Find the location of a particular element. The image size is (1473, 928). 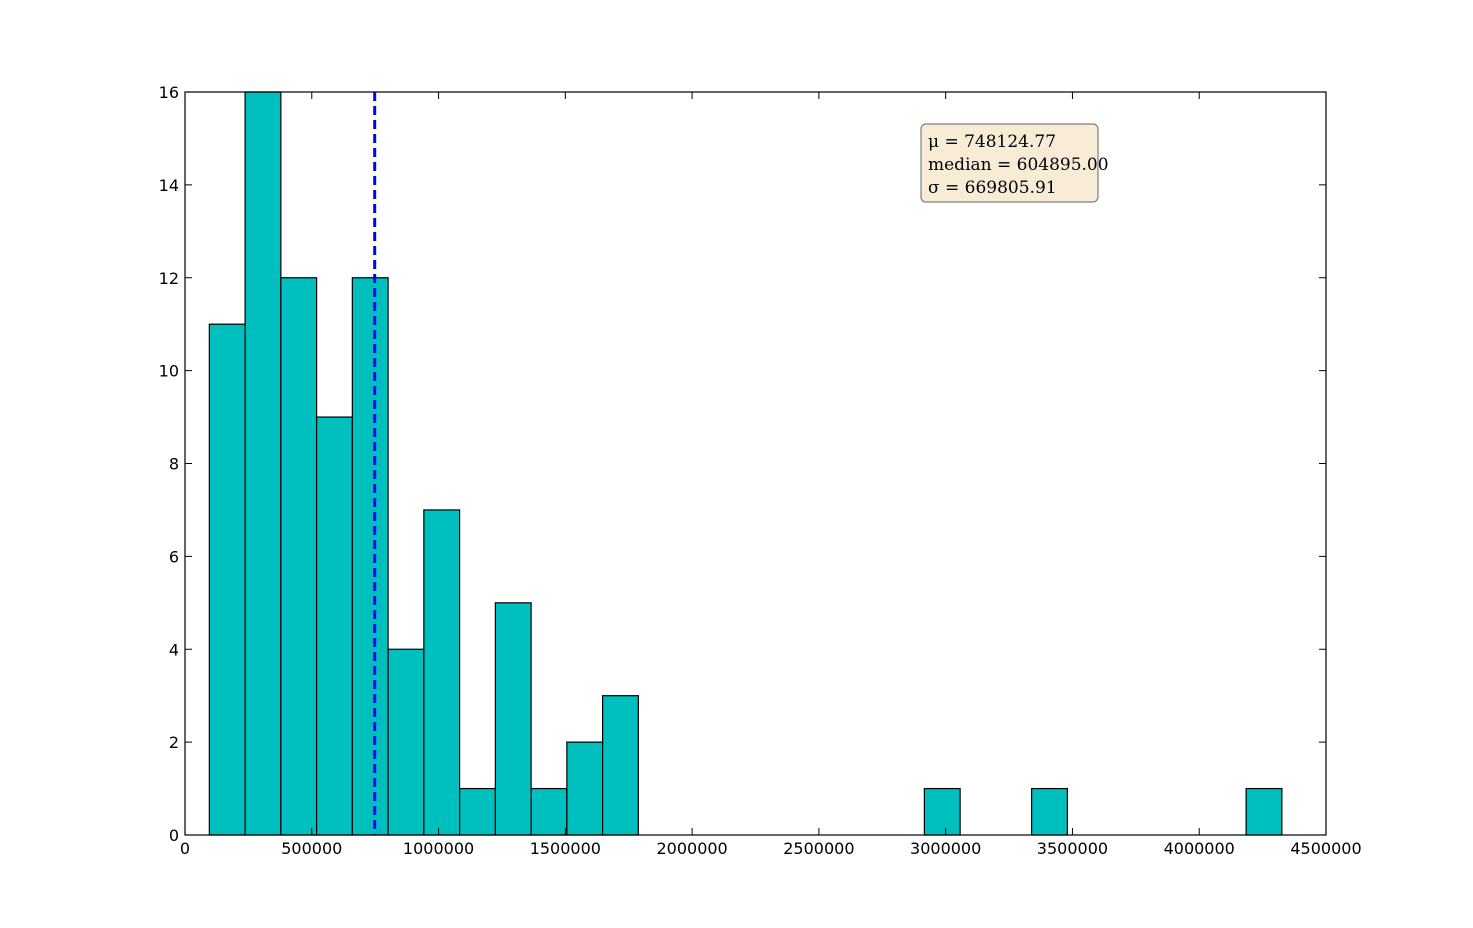

y-tick-label: 0 is located at coordinates (174, 835).